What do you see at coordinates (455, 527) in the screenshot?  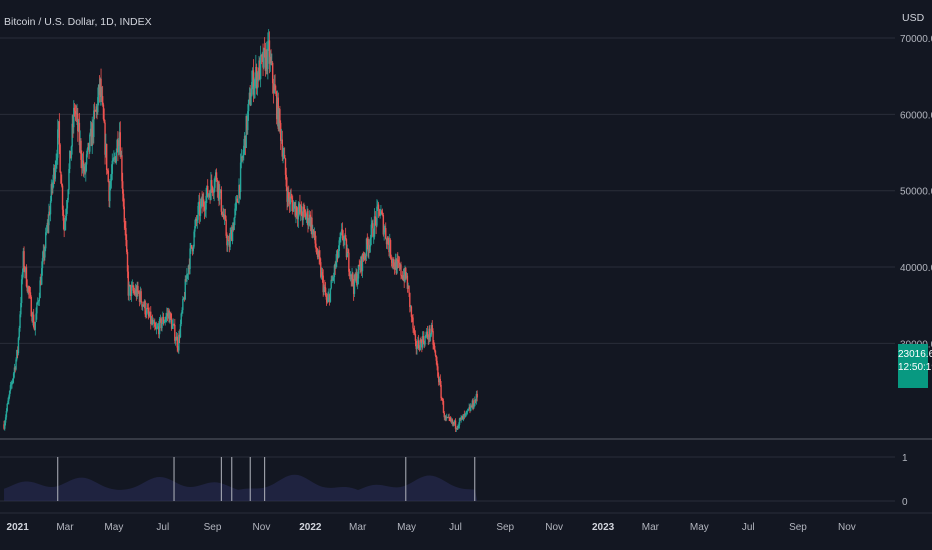 I see `date-tick-label: Jul` at bounding box center [455, 527].